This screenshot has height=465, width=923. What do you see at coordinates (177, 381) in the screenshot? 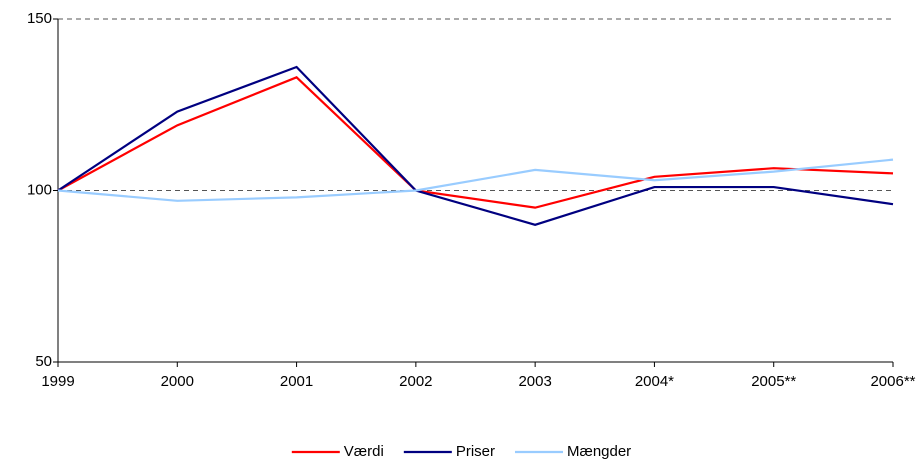
I see `x-tick-label: 2000` at bounding box center [177, 381].